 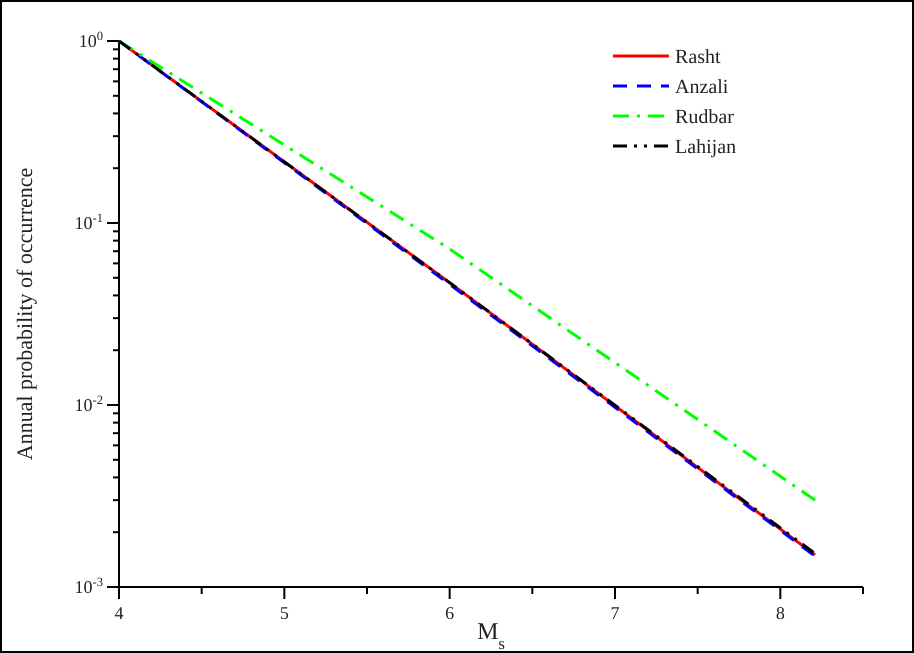 I want to click on x-tick-label: 8, so click(x=780, y=613).